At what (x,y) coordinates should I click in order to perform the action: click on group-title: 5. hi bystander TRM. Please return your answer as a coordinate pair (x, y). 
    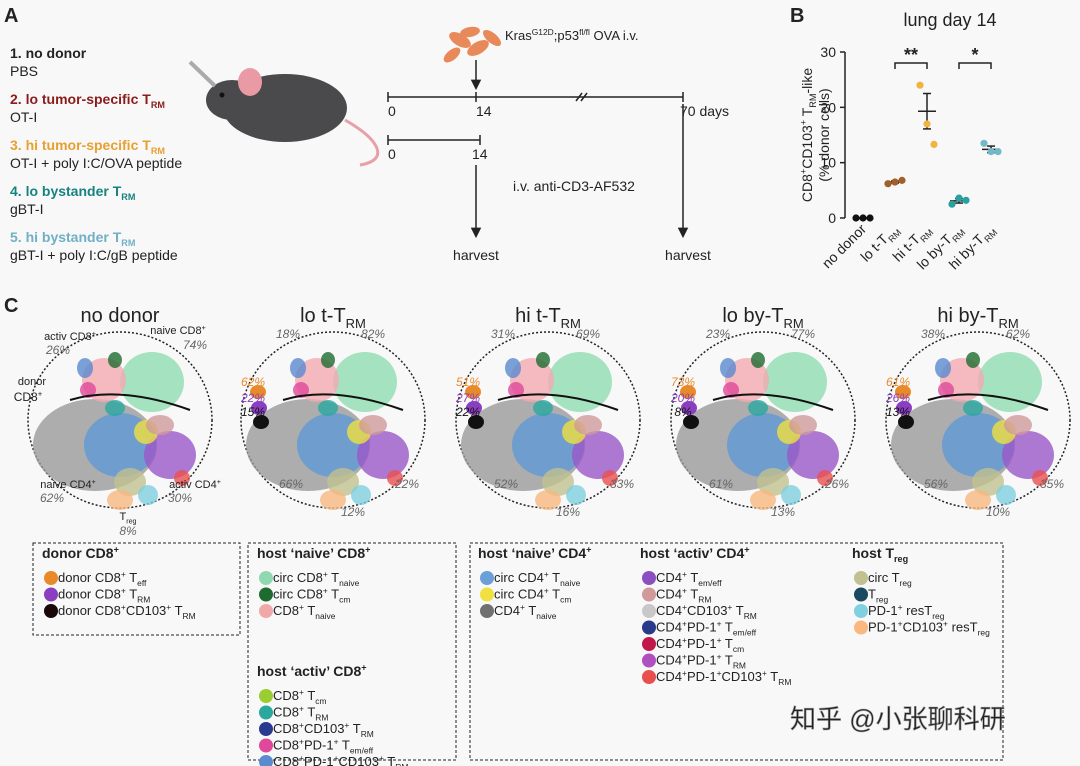
    Looking at the image, I should click on (72, 238).